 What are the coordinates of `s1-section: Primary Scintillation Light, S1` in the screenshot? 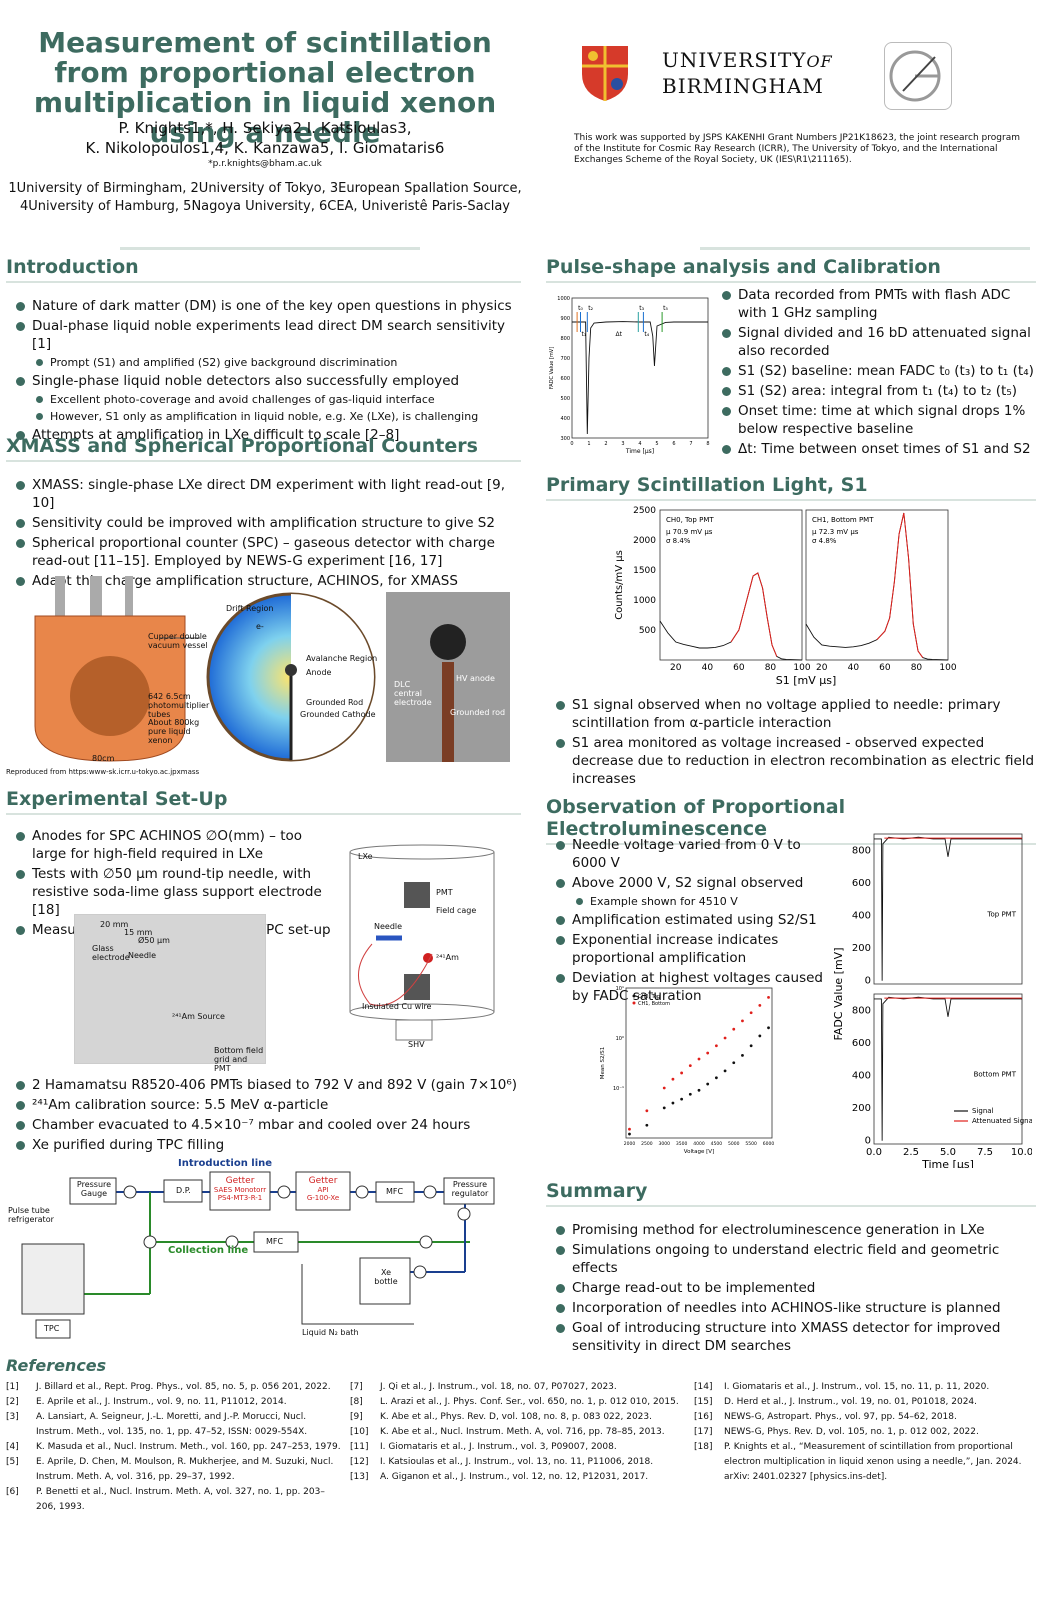 It's located at (791, 487).